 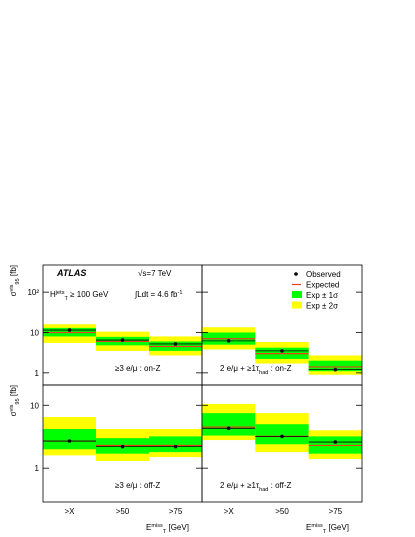 I want to click on text-part: ≥3 e/μ : on-Z, so click(x=138, y=368).